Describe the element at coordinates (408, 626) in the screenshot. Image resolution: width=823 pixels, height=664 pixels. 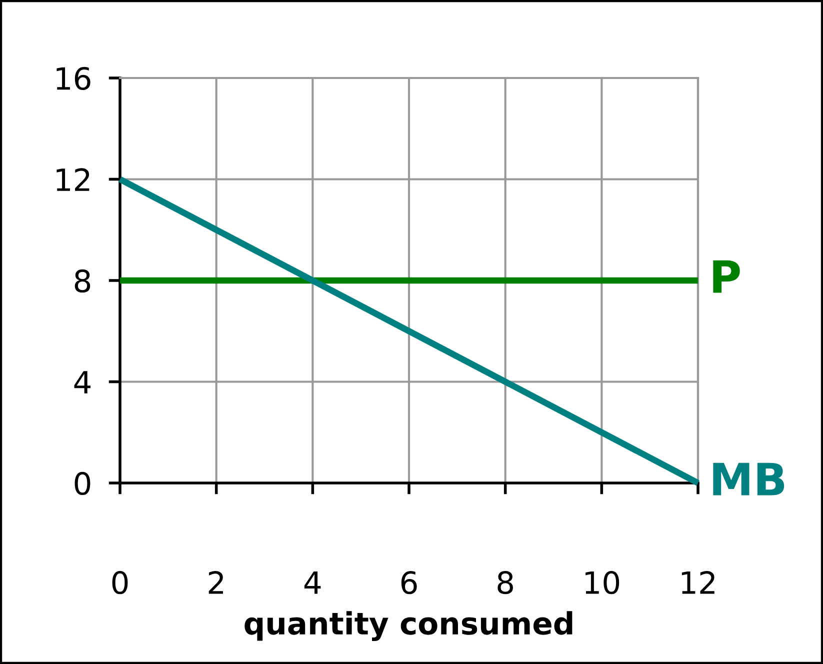
I see `x-axis-title: quantity consumed` at that location.